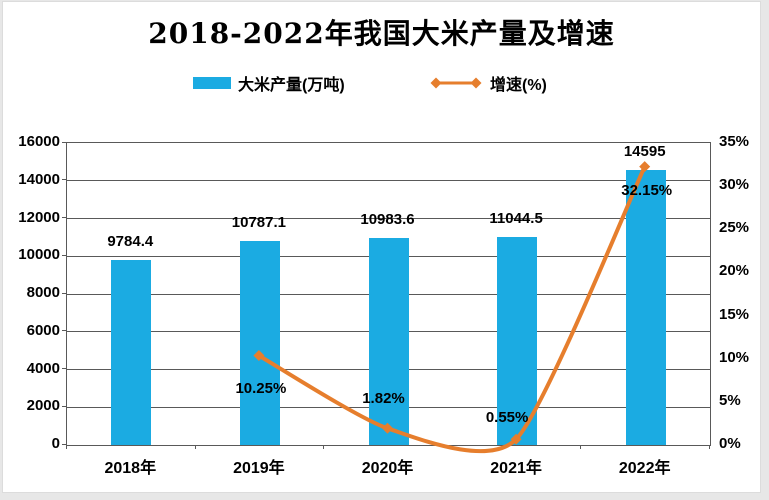 The height and width of the screenshot is (500, 769). What do you see at coordinates (507, 418) in the screenshot?
I see `growth-value-label: 0.55%` at bounding box center [507, 418].